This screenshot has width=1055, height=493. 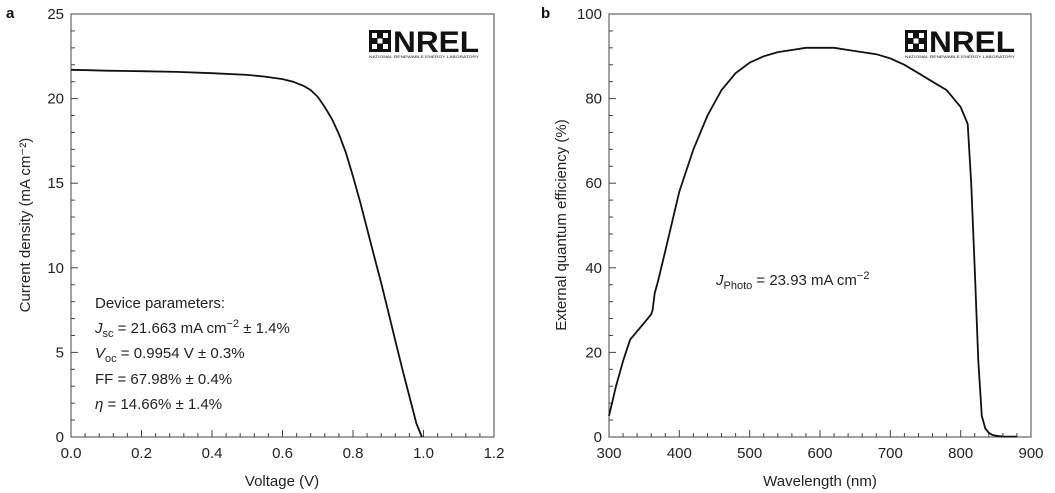 What do you see at coordinates (819, 453) in the screenshot?
I see `panel-b-x-tick-label: 600` at bounding box center [819, 453].